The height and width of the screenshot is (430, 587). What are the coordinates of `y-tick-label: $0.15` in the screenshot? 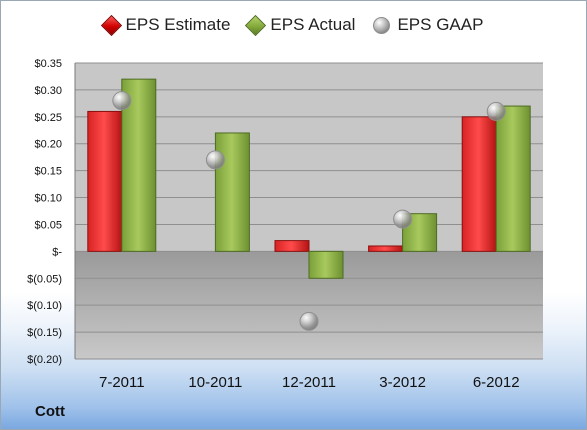 It's located at (48, 172).